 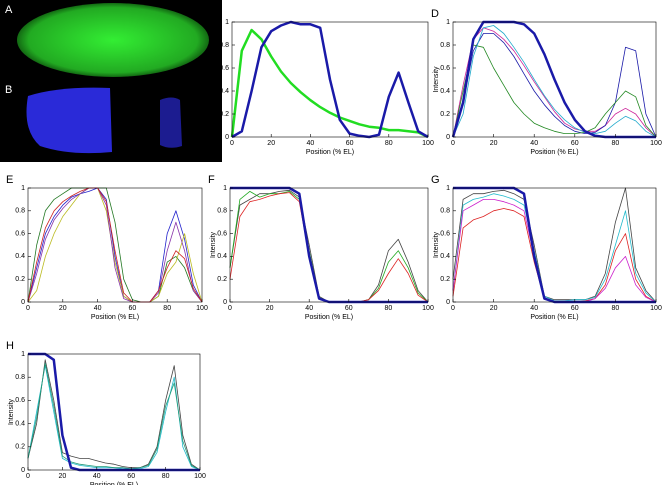 What do you see at coordinates (111, 40) in the screenshot?
I see `image-a: A` at bounding box center [111, 40].